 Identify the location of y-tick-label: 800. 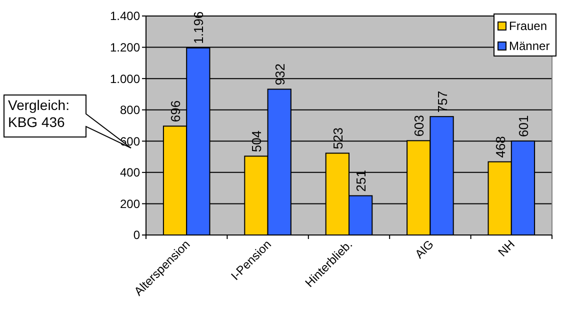
(130, 110).